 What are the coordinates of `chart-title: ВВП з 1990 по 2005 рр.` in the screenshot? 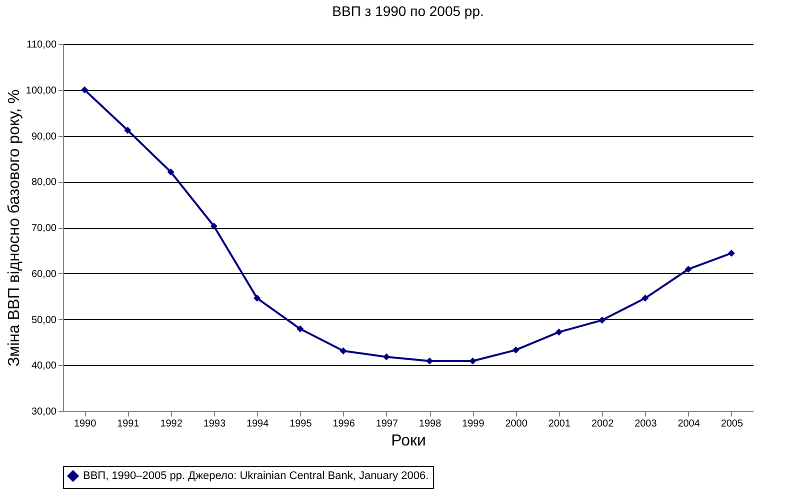 It's located at (408, 11).